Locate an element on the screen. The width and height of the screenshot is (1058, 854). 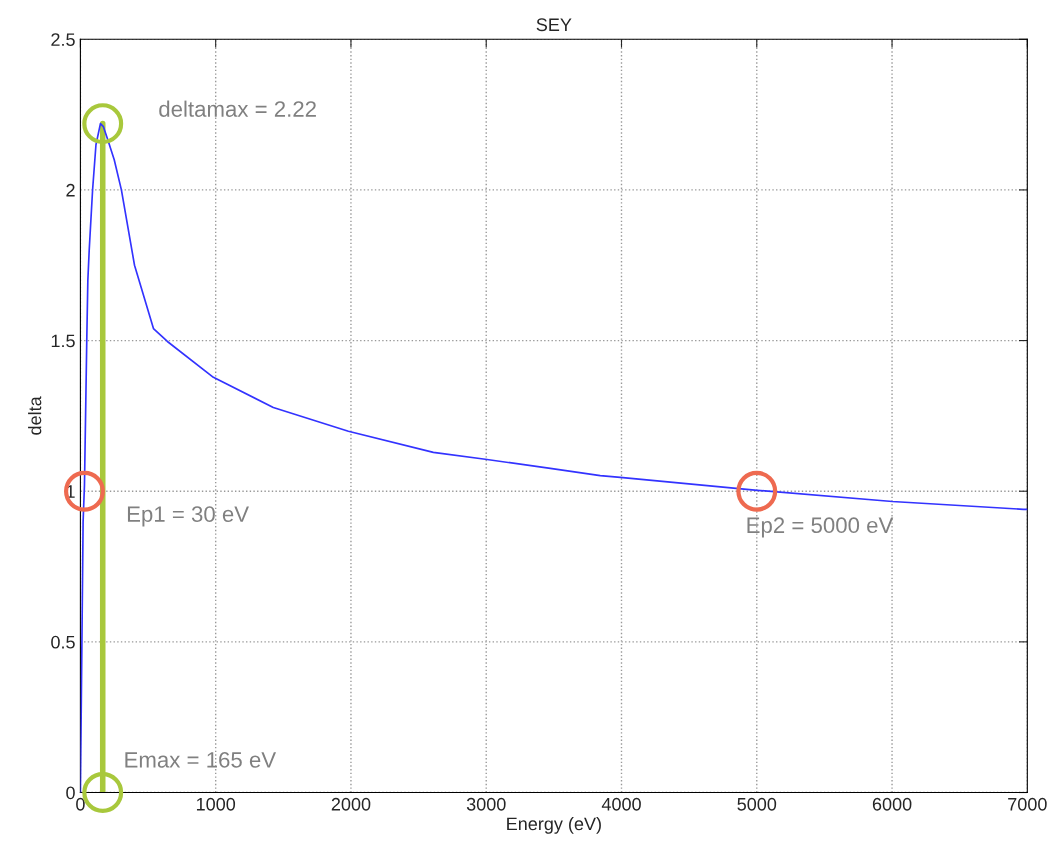
y-tick-label: 0 is located at coordinates (70, 793).